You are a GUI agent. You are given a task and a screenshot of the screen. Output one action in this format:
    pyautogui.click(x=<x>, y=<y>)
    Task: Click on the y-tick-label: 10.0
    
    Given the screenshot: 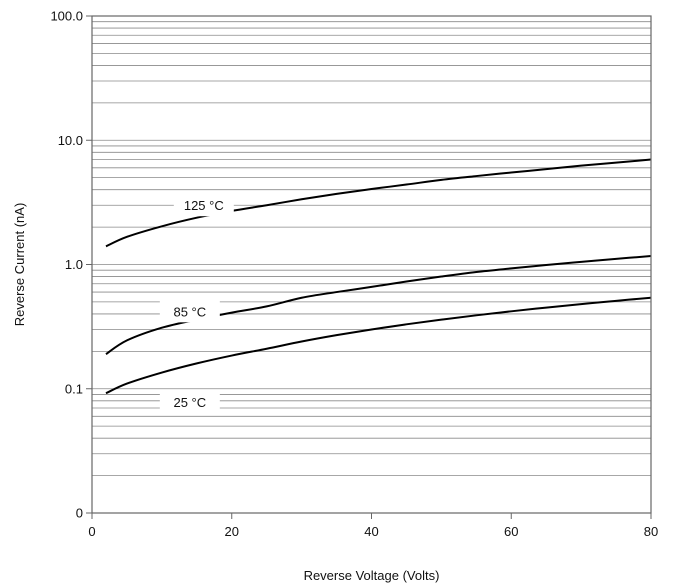 What is the action you would take?
    pyautogui.click(x=70, y=140)
    